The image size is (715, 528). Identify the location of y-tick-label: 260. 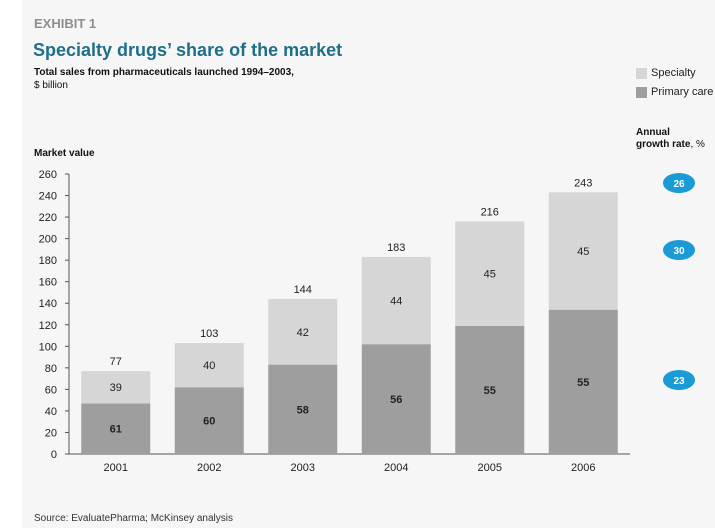
(48, 175).